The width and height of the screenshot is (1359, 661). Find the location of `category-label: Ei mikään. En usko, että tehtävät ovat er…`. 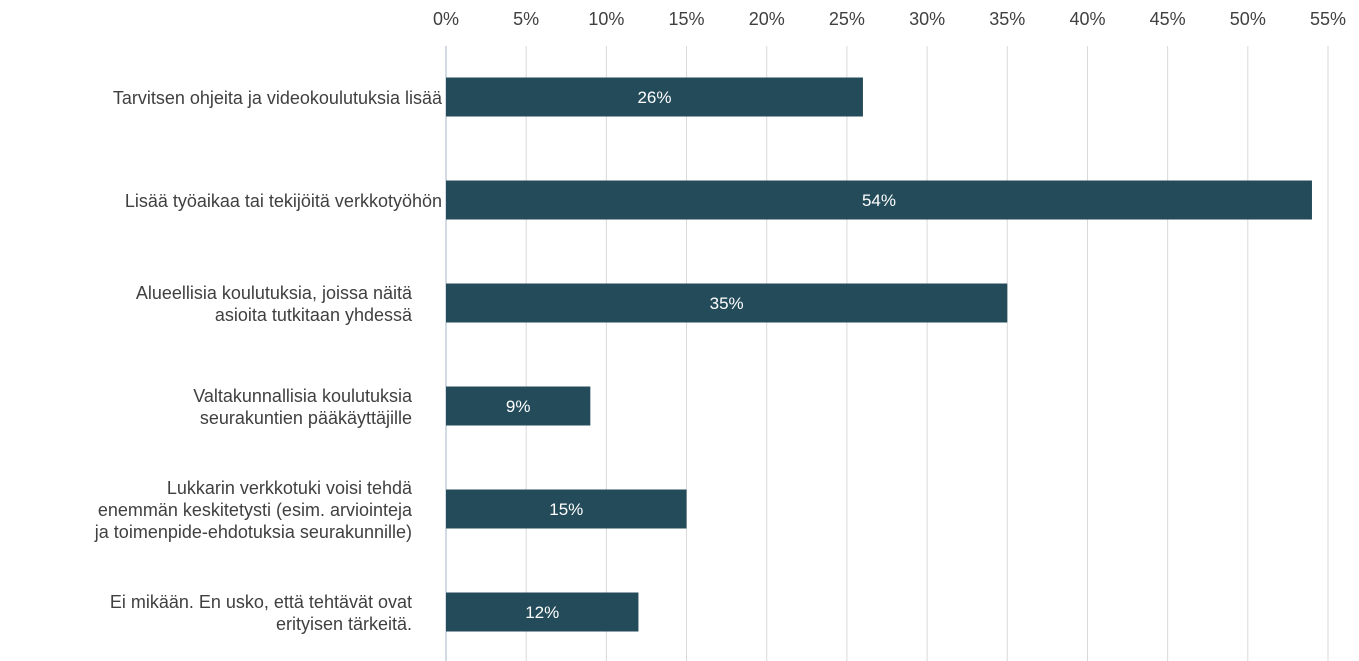

category-label: Ei mikään. En usko, että tehtävät ovat er… is located at coordinates (261, 613).